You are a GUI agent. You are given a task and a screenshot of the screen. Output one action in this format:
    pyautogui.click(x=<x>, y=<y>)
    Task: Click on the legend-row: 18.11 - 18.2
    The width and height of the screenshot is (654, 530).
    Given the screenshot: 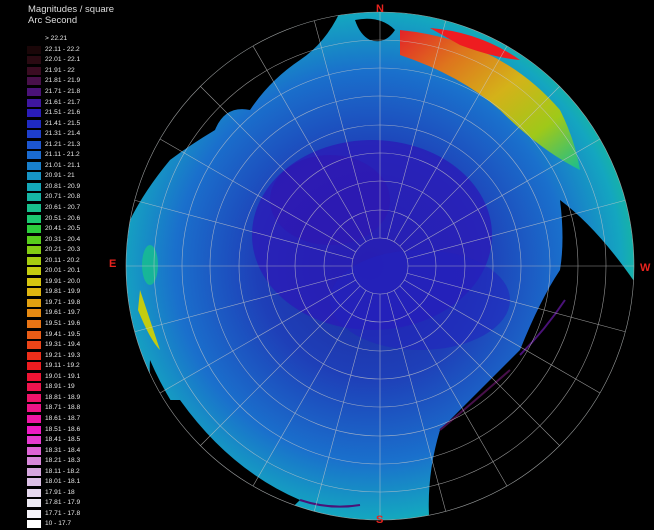 What is the action you would take?
    pyautogui.click(x=62, y=471)
    